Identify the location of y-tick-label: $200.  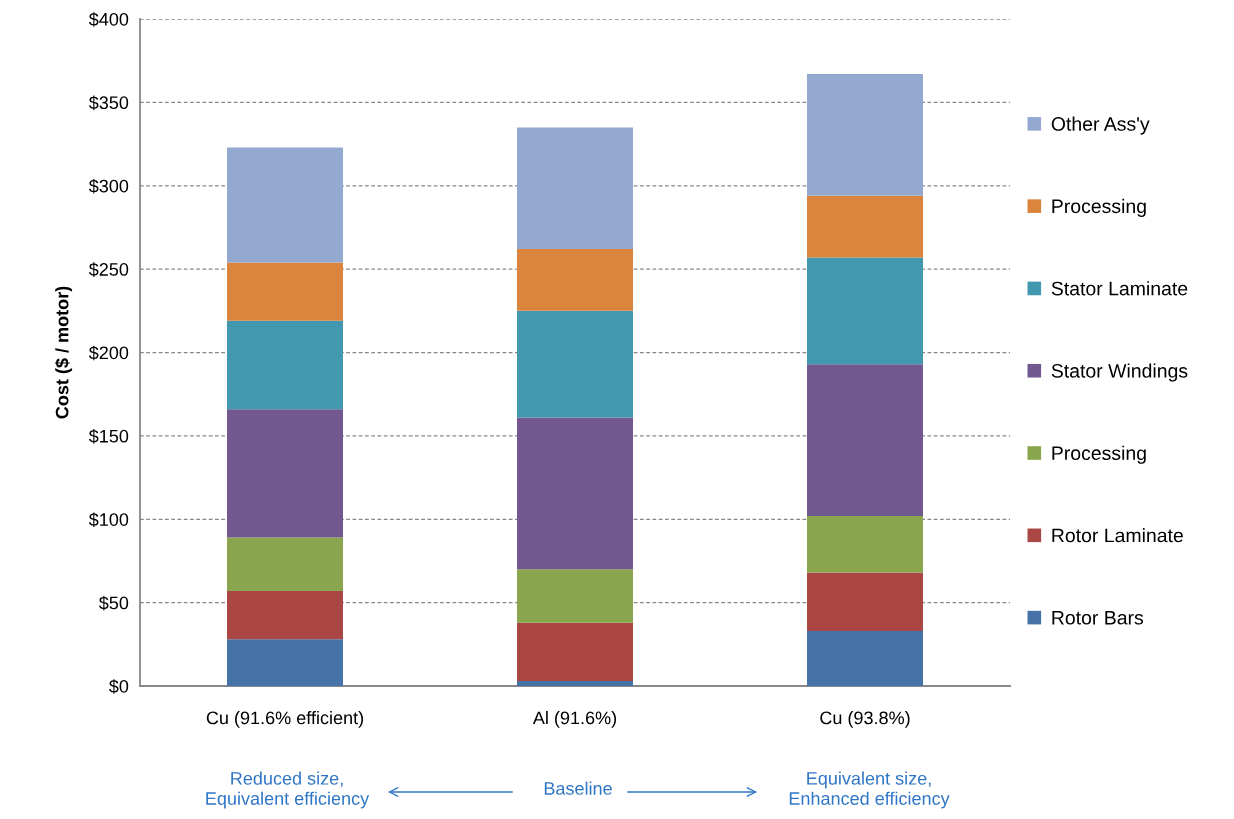
(108, 353).